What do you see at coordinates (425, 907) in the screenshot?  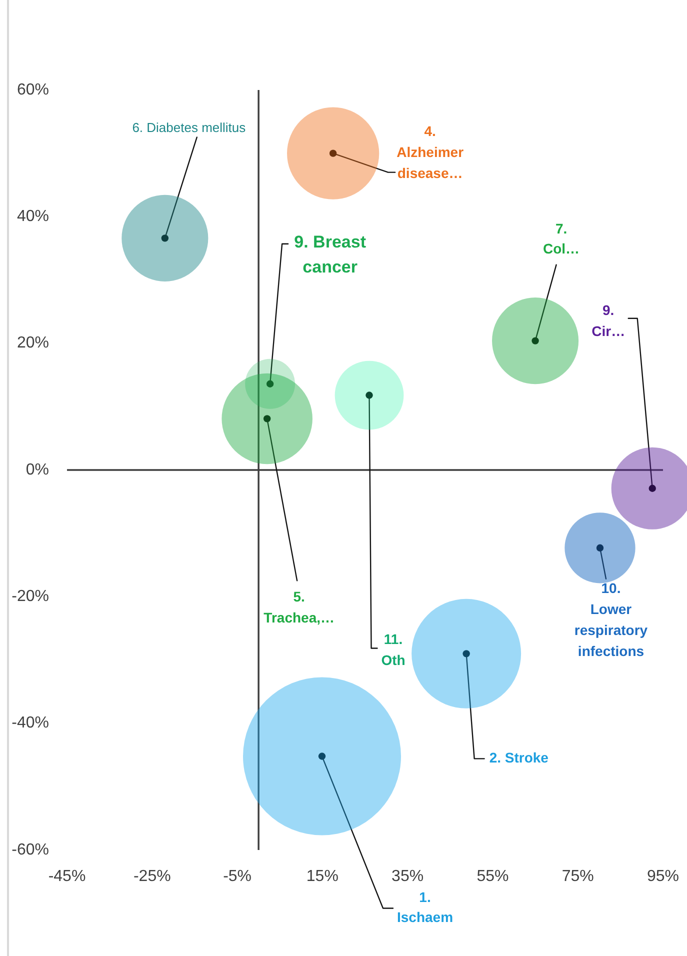 I see `text: 1. Ischaem` at bounding box center [425, 907].